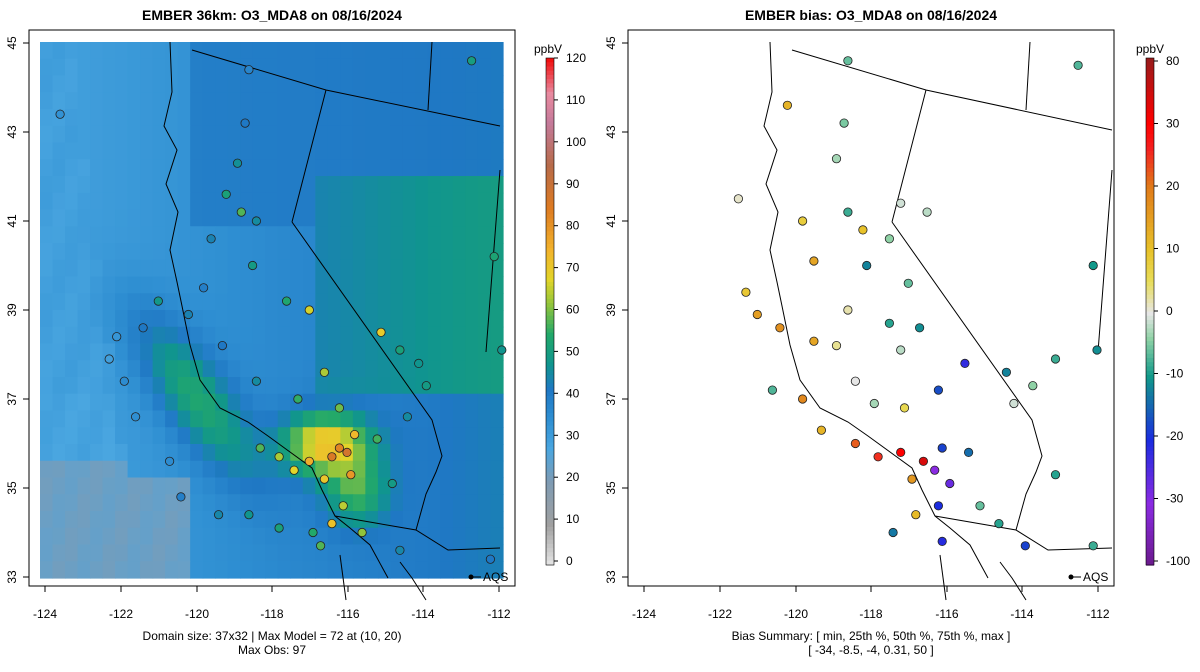 Image resolution: width=1200 pixels, height=672 pixels. What do you see at coordinates (550, 311) in the screenshot?
I see `model-colorbar-frame` at bounding box center [550, 311].